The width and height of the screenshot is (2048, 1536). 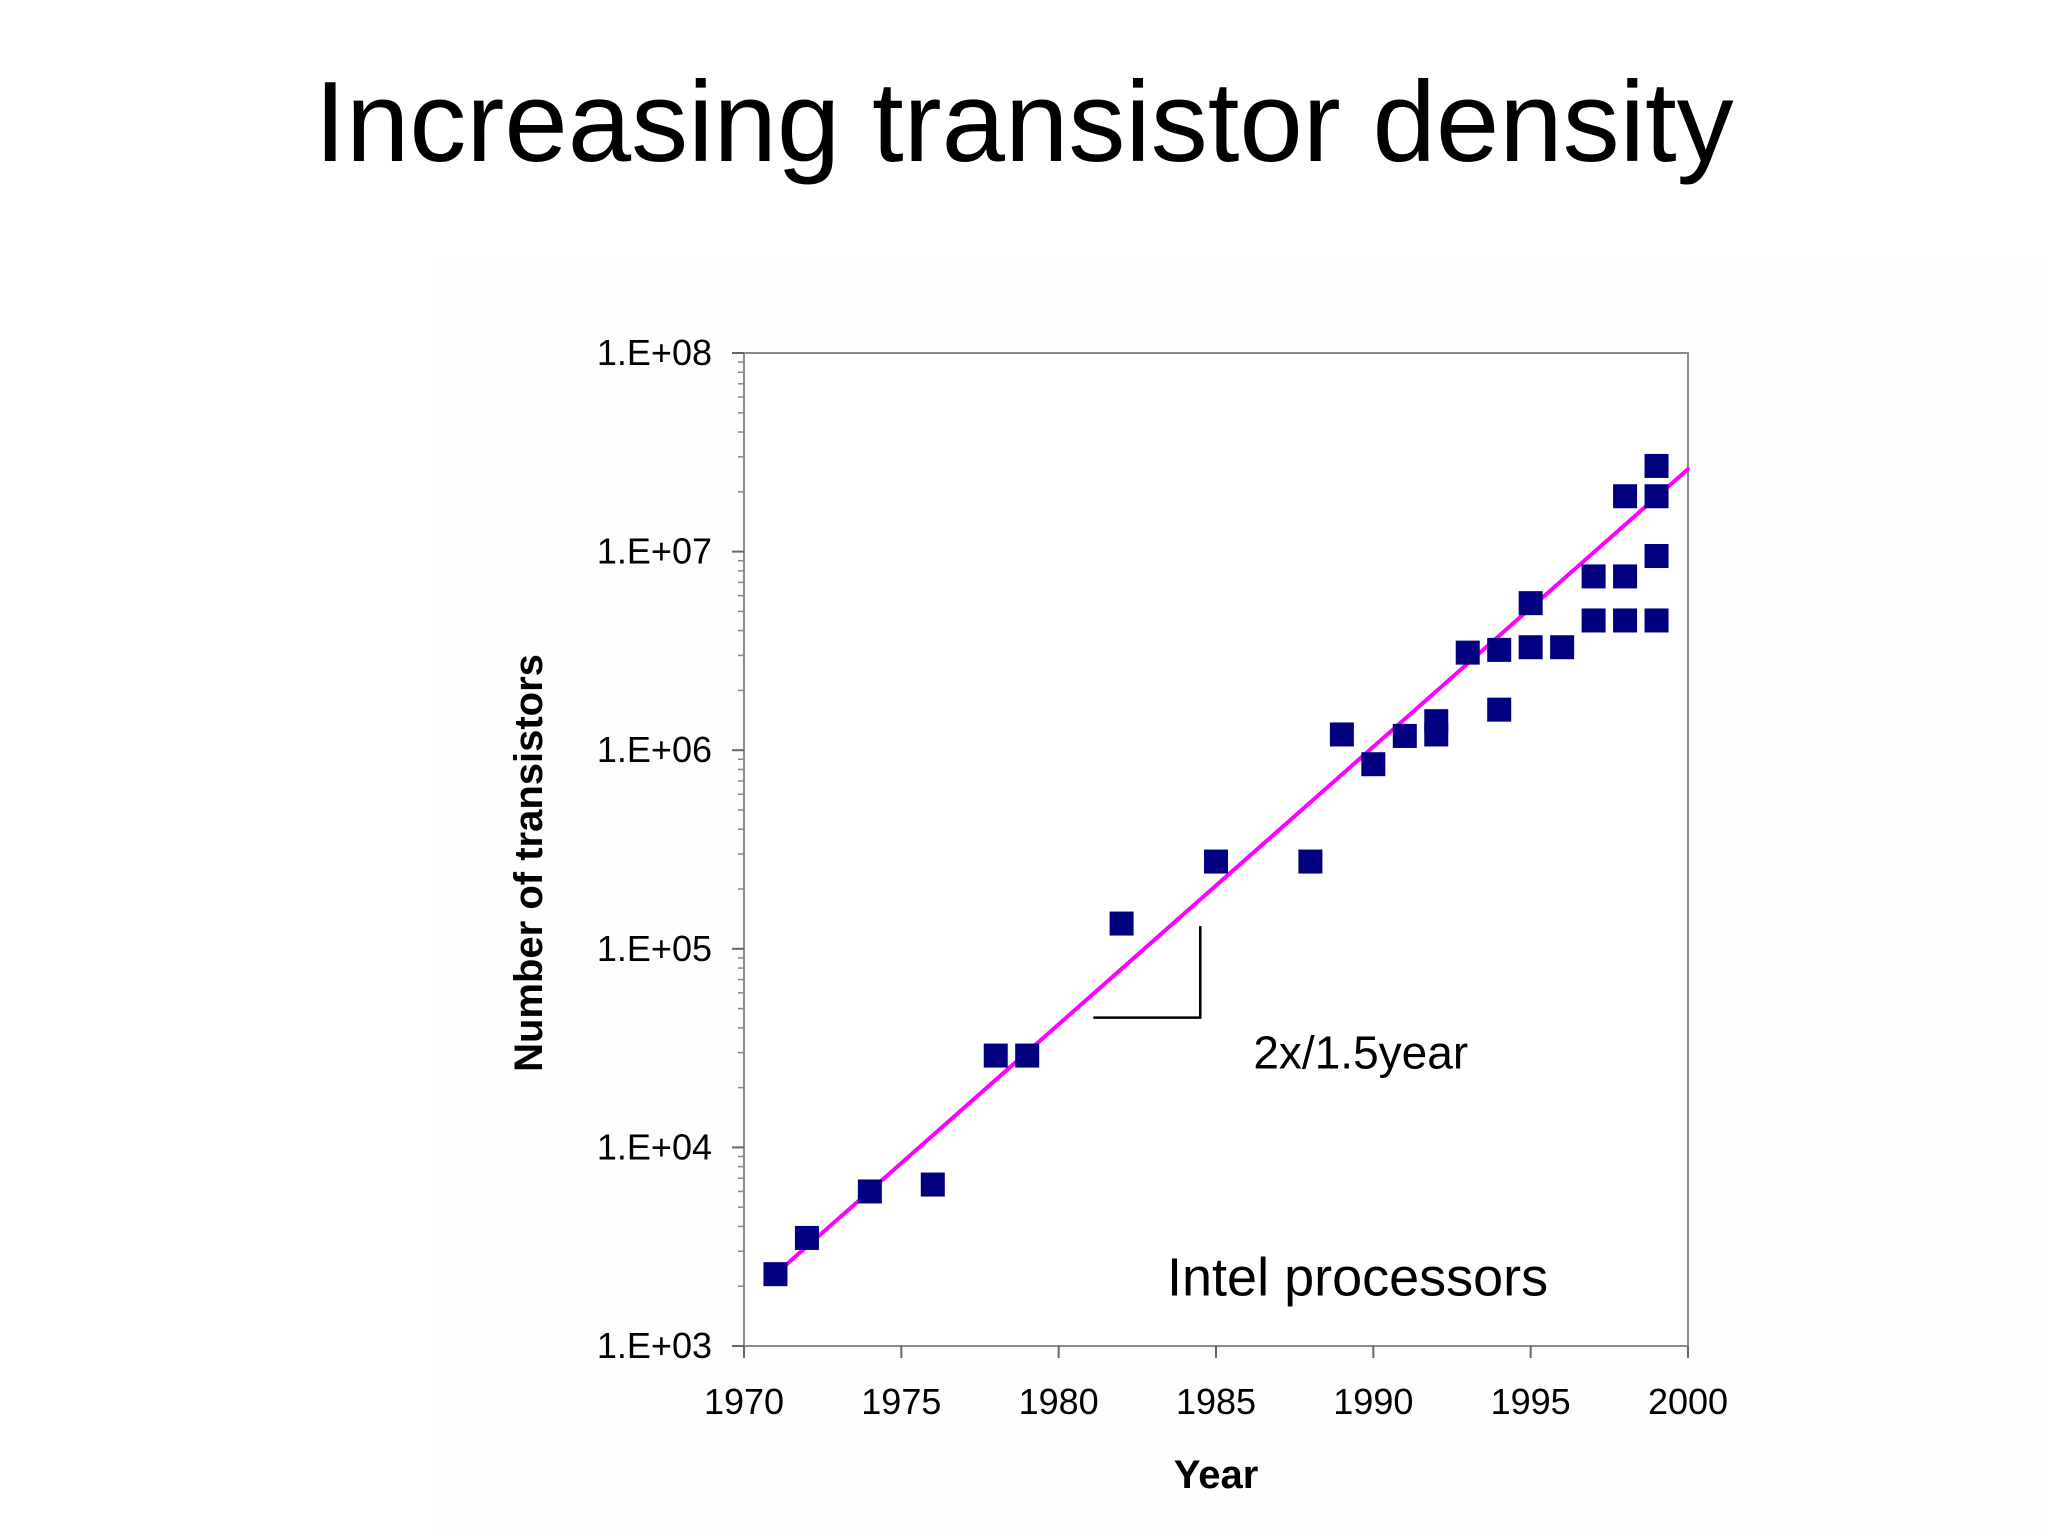 What do you see at coordinates (1531, 1401) in the screenshot?
I see `x-tick-label: 1995` at bounding box center [1531, 1401].